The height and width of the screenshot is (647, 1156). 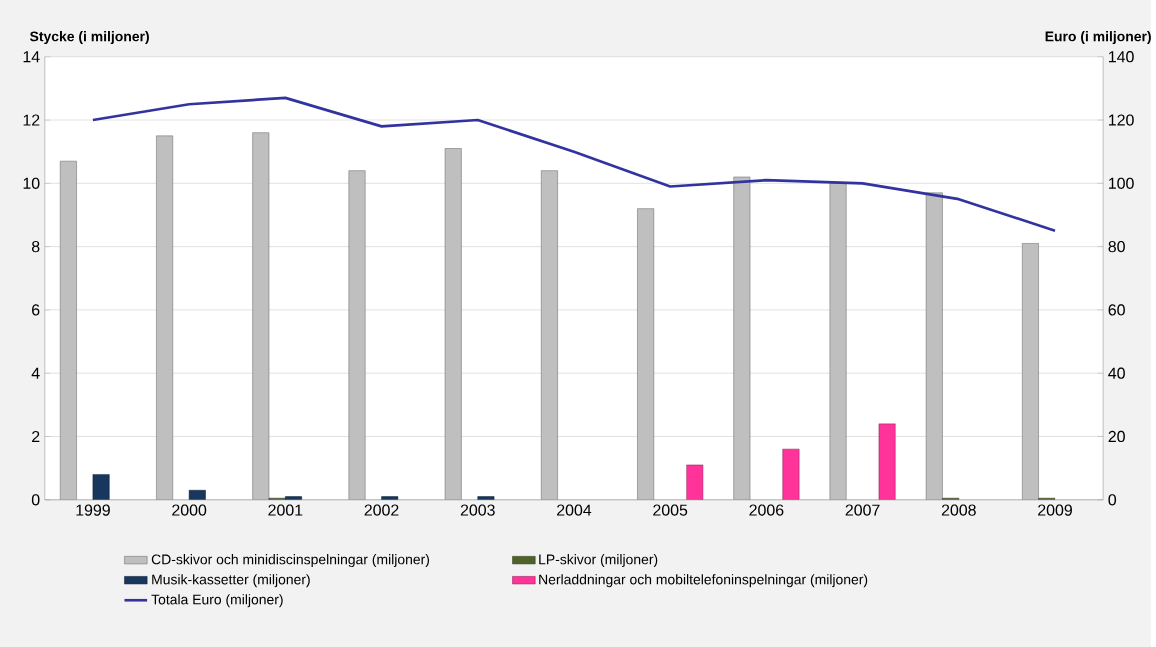 What do you see at coordinates (862, 510) in the screenshot?
I see `x-tick-label: 2007` at bounding box center [862, 510].